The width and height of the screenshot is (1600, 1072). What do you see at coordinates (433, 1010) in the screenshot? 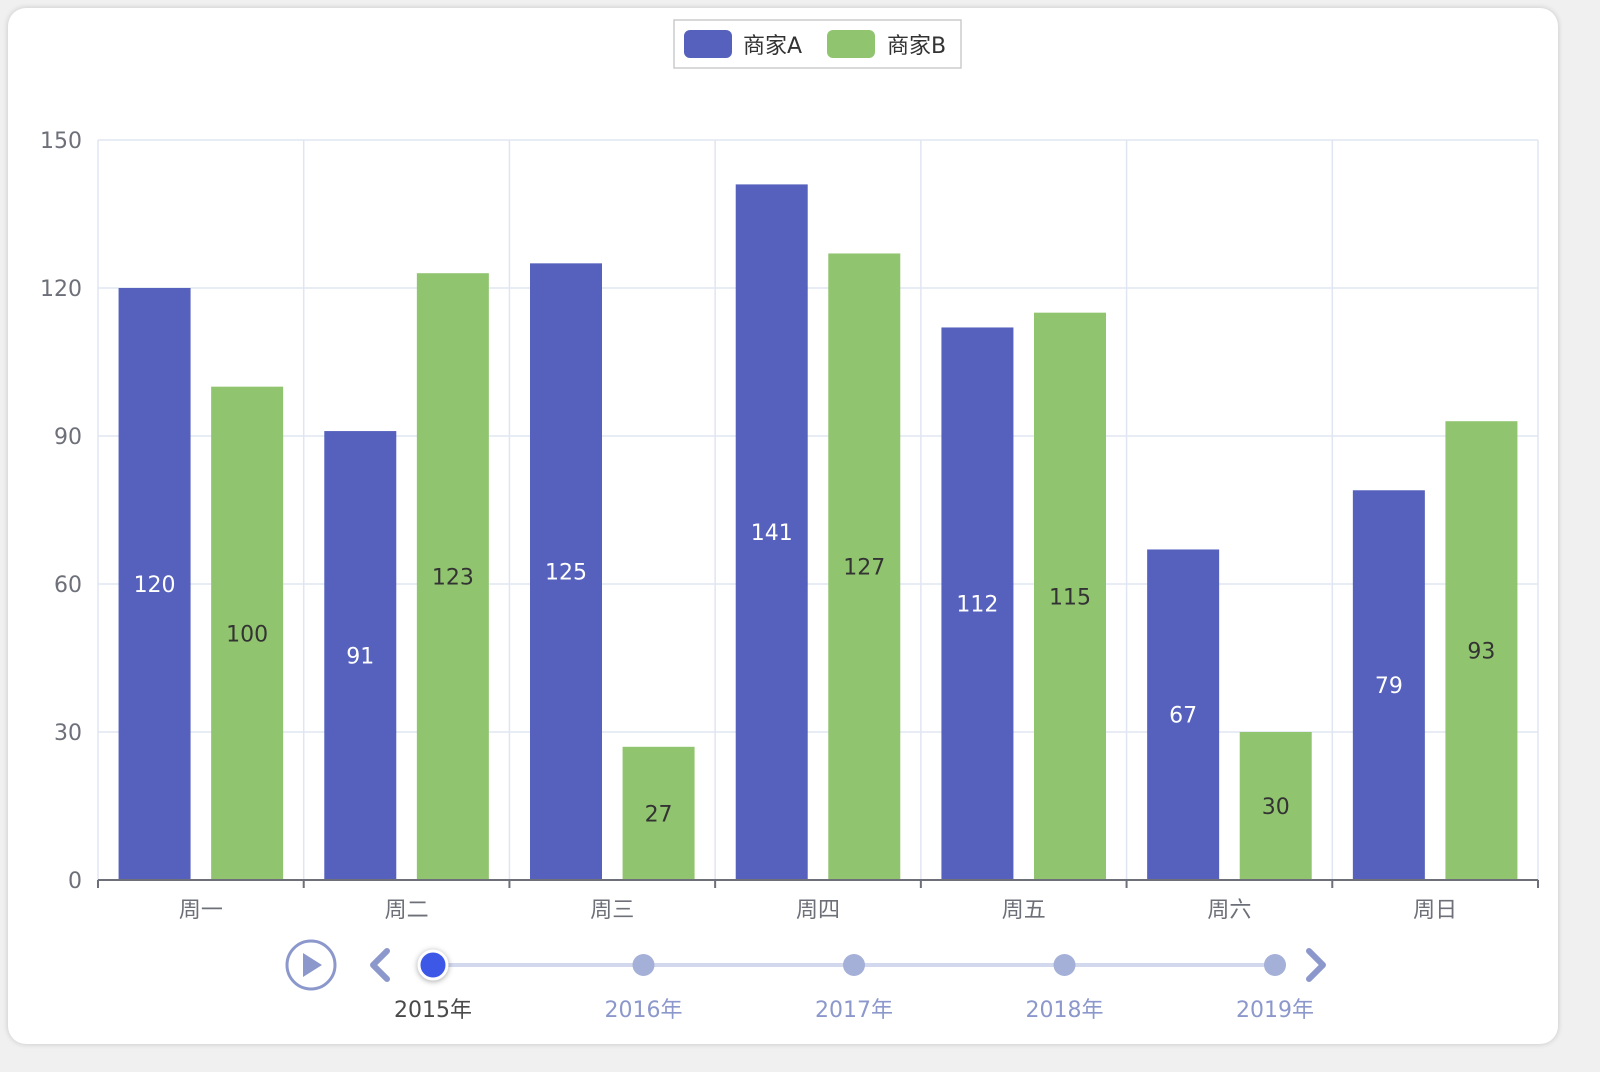
I see `timeline-year-label: 2015年` at bounding box center [433, 1010].